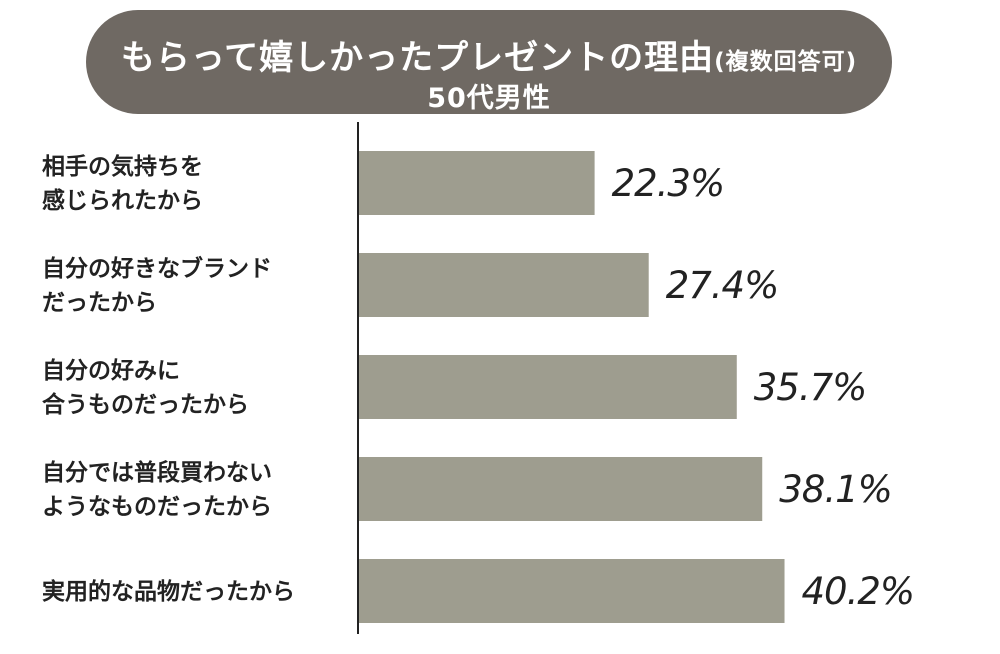 The image size is (1000, 654). What do you see at coordinates (835, 489) in the screenshot?
I see `value-label: 38.1%` at bounding box center [835, 489].